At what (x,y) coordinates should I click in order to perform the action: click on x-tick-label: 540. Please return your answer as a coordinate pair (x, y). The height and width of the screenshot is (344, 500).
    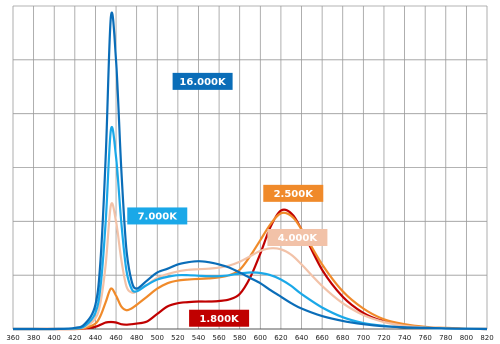
    Looking at the image, I should click on (198, 338).